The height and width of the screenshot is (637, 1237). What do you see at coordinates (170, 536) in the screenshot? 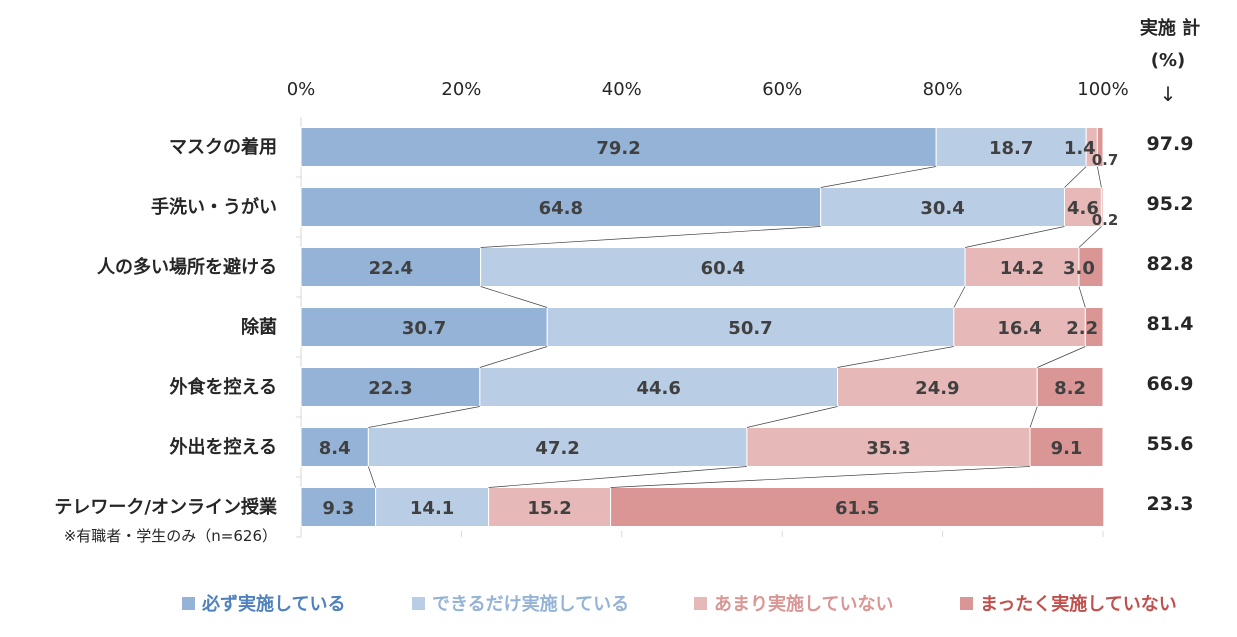
I see `sample-note: ※有職者・学生のみ（n=626）` at bounding box center [170, 536].